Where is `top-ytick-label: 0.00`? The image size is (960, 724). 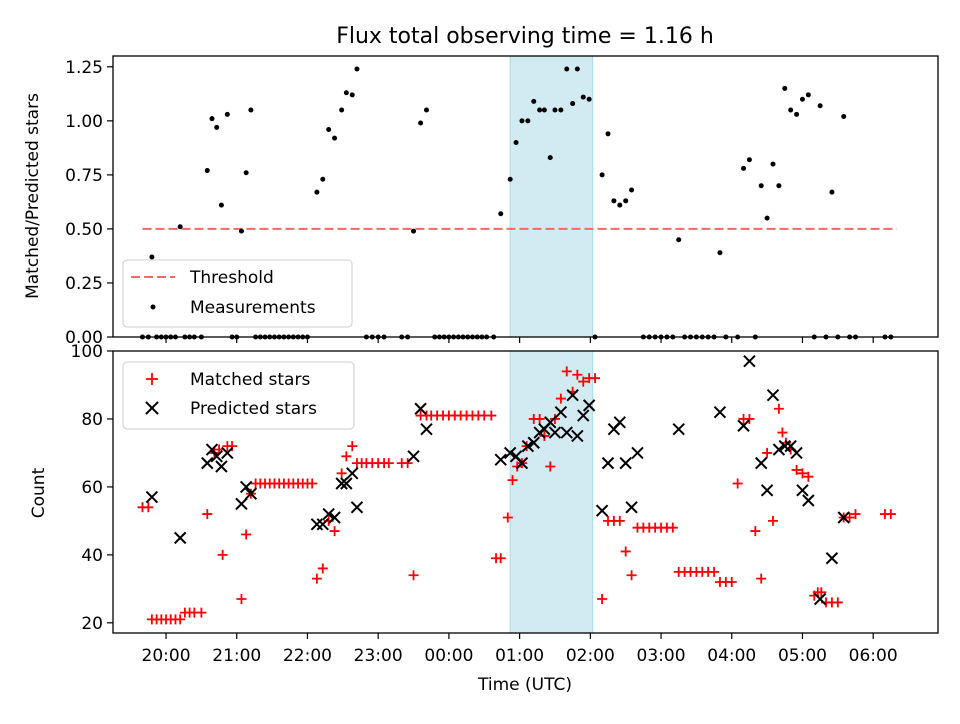
top-ytick-label: 0.00 is located at coordinates (84, 338).